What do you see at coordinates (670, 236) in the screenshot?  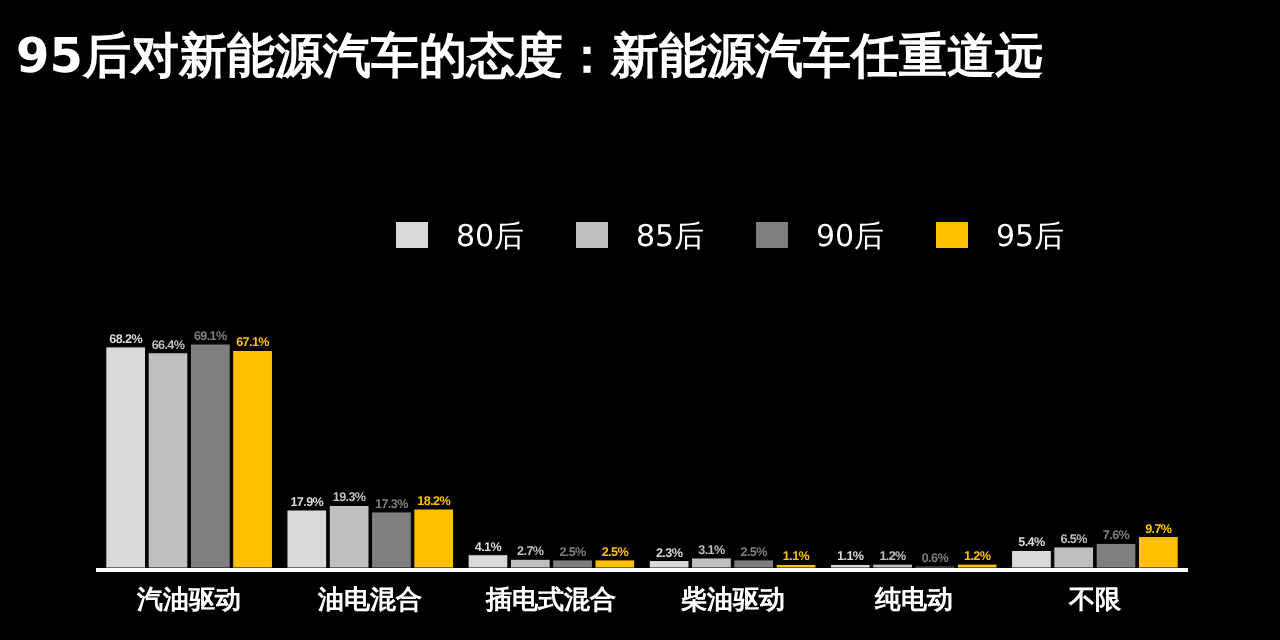 I see `legend-label: 85后` at bounding box center [670, 236].